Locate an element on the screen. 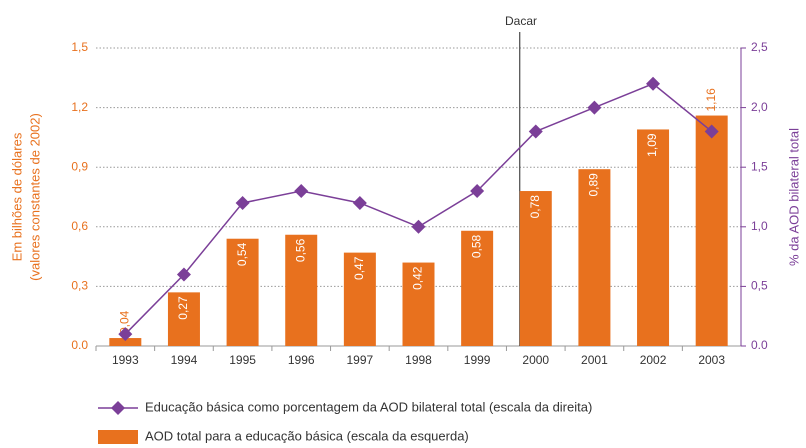 The image size is (806, 448). y-tick-label: 0,3 is located at coordinates (79, 286).